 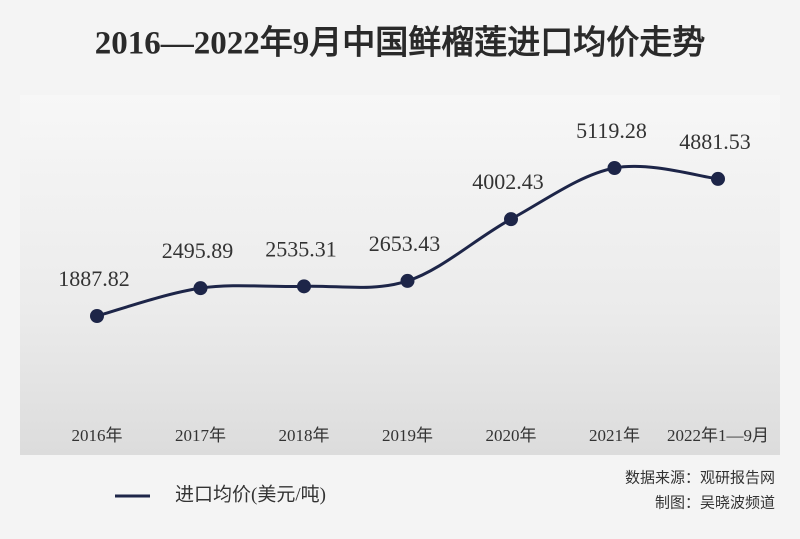 I want to click on x-tick-label: 2016年, so click(x=97, y=435).